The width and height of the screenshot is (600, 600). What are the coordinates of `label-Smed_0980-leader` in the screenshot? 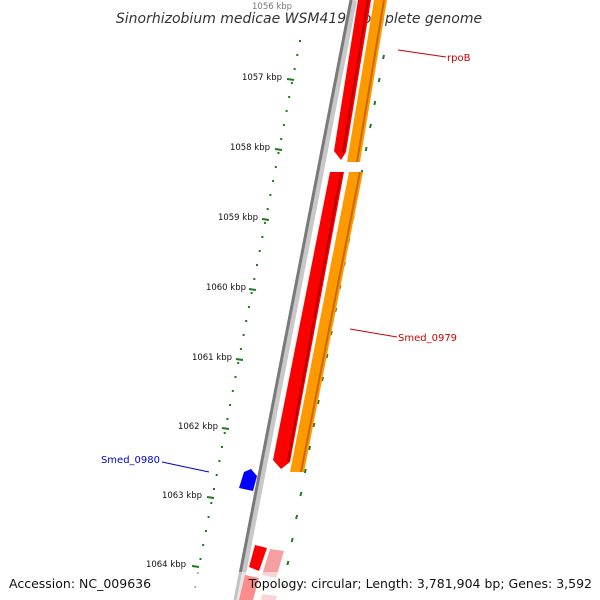 It's located at (185, 467).